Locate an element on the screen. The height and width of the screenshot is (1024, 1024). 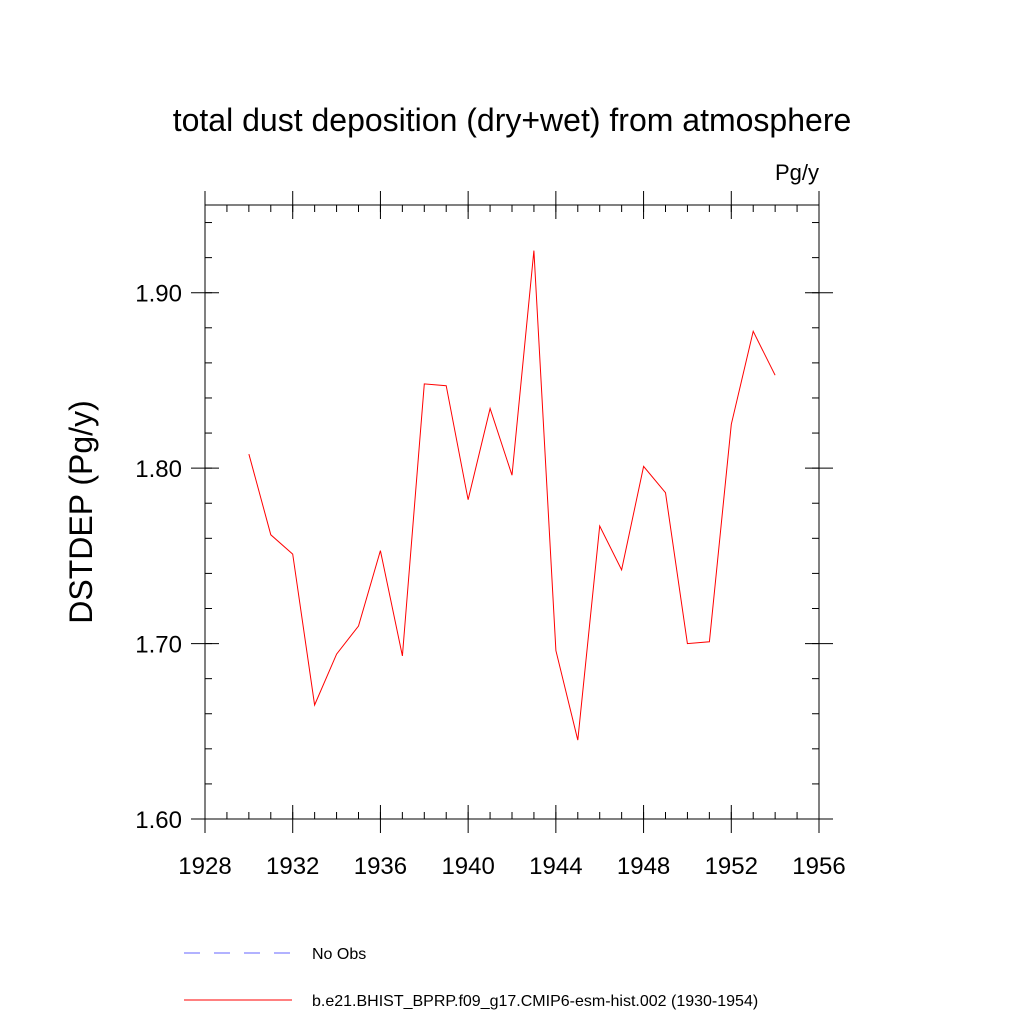
legend-label: No Obs is located at coordinates (339, 954).